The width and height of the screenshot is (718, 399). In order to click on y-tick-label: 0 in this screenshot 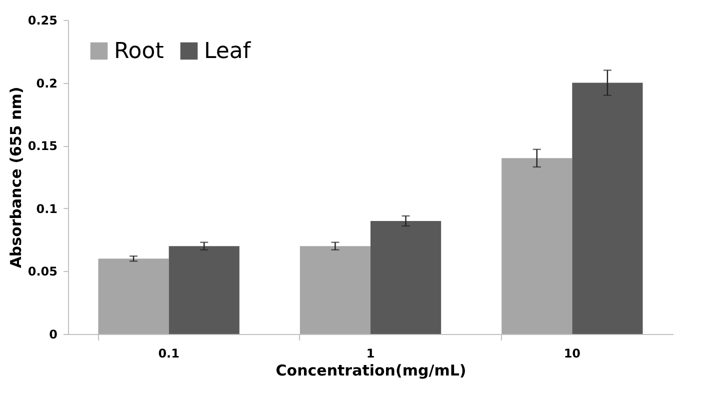, I will do `click(53, 335)`.